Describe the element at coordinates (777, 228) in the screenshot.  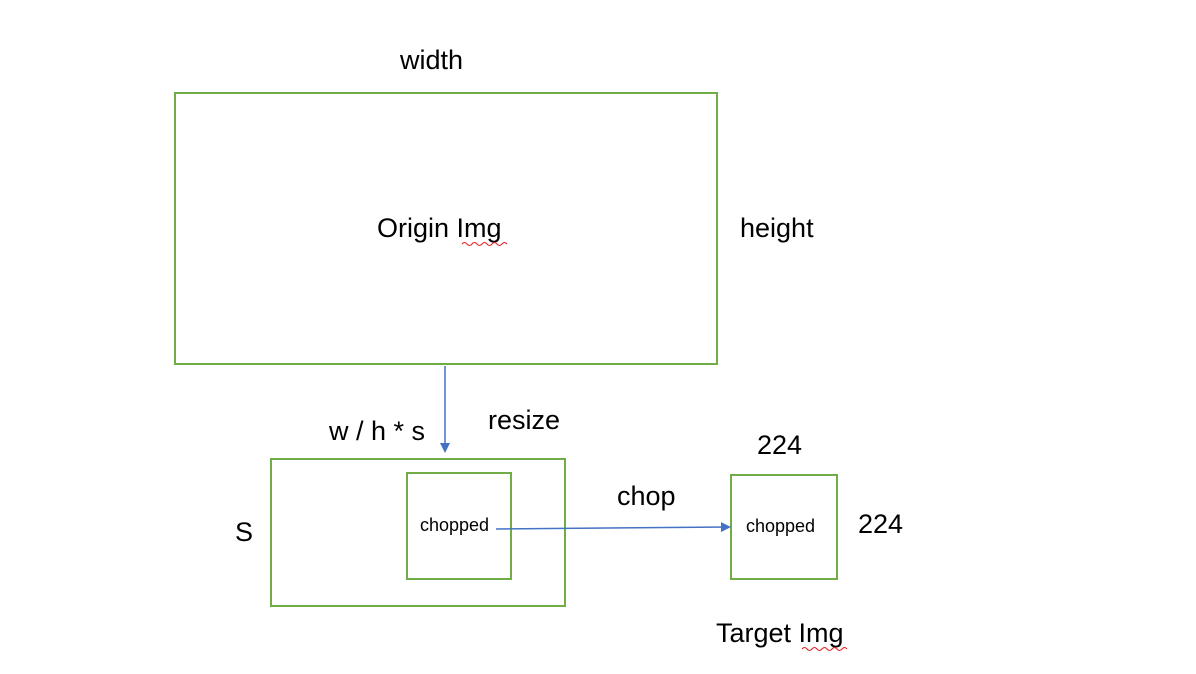
I see `height-label: height` at that location.